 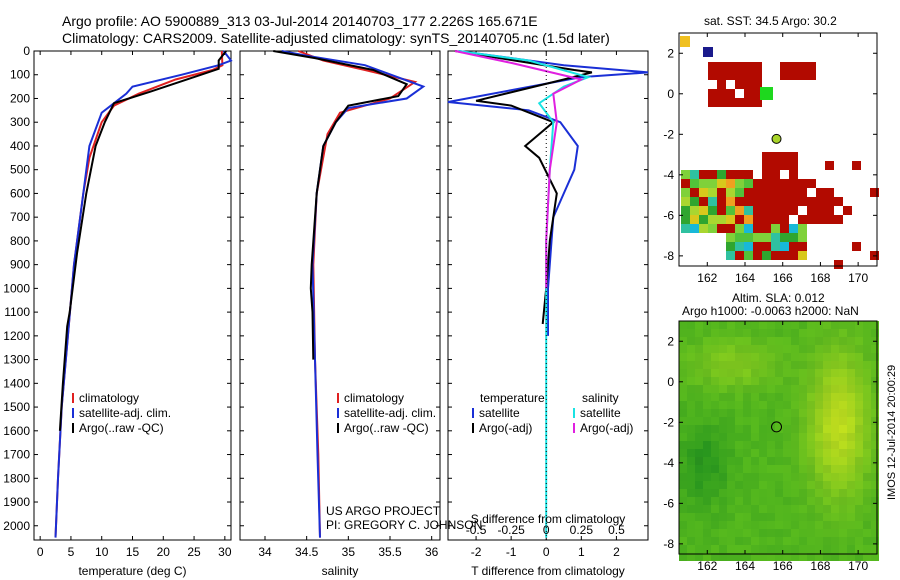 What do you see at coordinates (581, 552) in the screenshot?
I see `x-tick-label: 1` at bounding box center [581, 552].